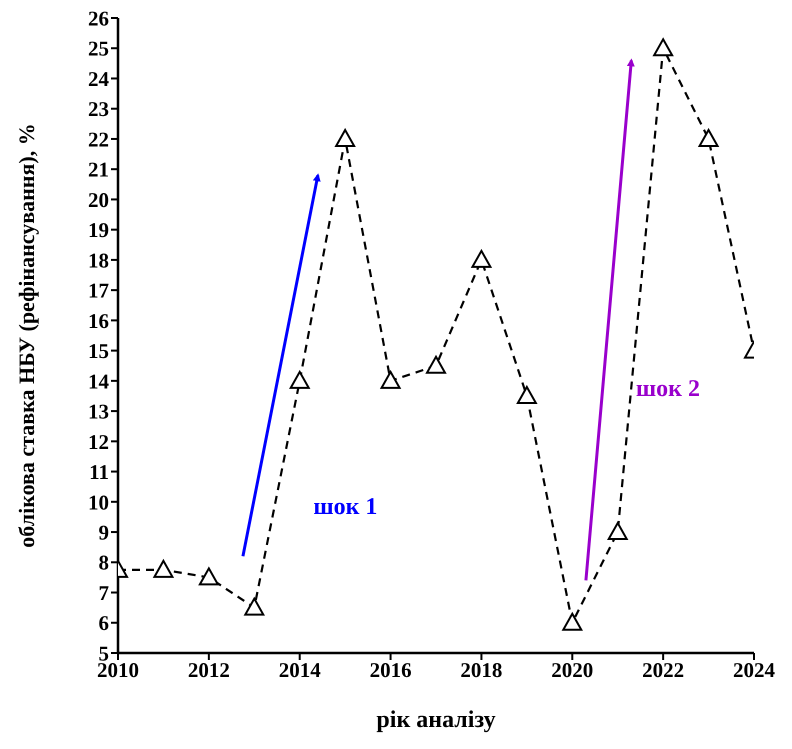  I want to click on x-tick-label: 2020, so click(572, 670).